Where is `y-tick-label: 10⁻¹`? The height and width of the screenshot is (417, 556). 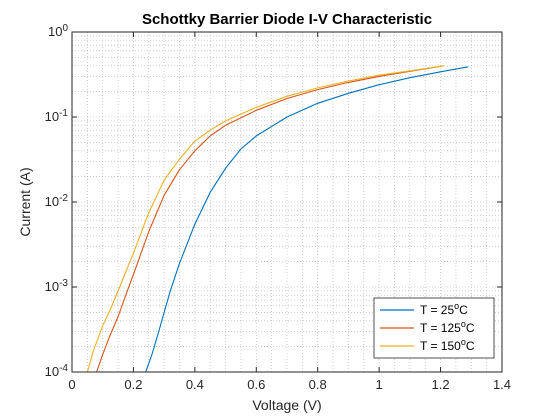
y-tick-label: 10⁻¹ is located at coordinates (57, 116).